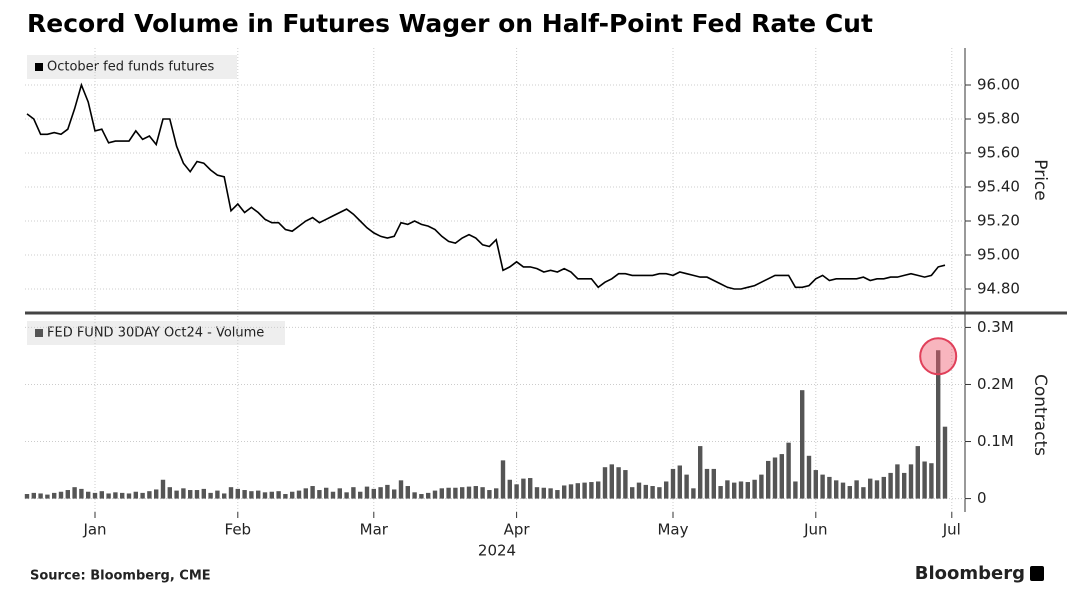 Image resolution: width=1067 pixels, height=604 pixels. I want to click on brand-icon, so click(1037, 573).